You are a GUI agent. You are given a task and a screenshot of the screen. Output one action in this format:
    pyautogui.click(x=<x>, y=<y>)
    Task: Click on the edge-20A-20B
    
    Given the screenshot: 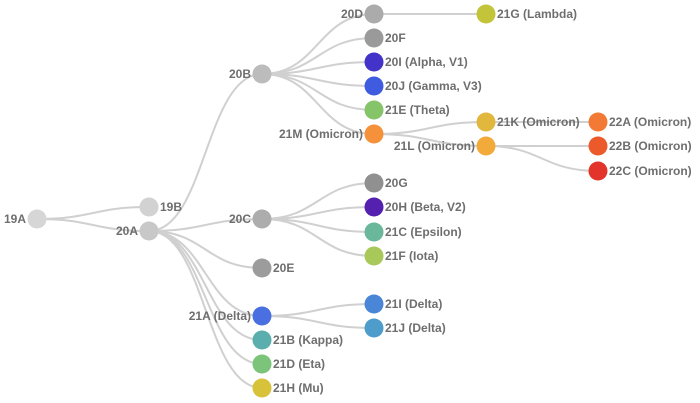 What is the action you would take?
    pyautogui.click(x=205, y=152)
    